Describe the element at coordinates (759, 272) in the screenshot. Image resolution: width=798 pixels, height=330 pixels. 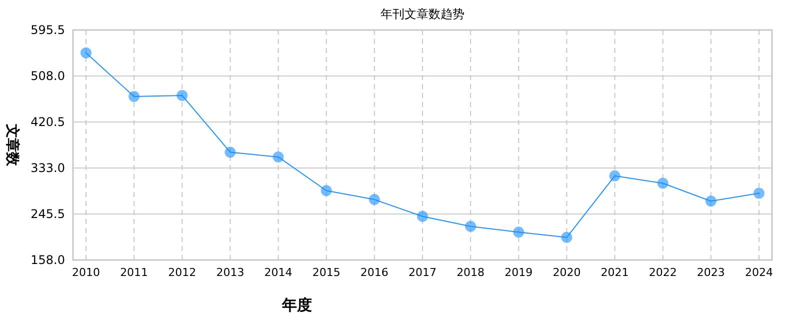
I see `x-tick-label: 2024` at that location.